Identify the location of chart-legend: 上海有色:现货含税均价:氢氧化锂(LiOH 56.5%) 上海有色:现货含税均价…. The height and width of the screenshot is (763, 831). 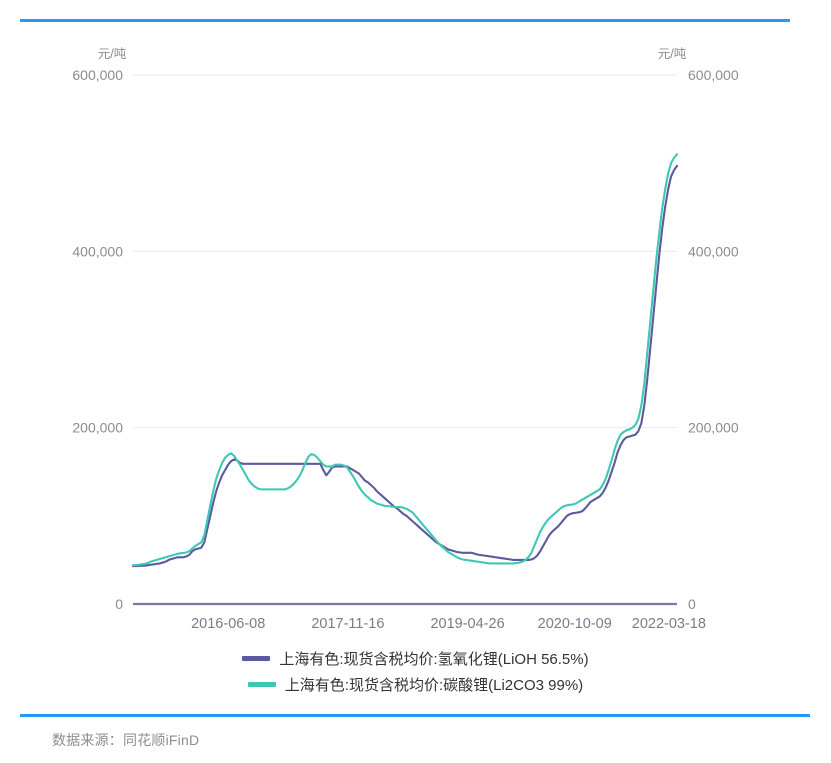
(415, 671).